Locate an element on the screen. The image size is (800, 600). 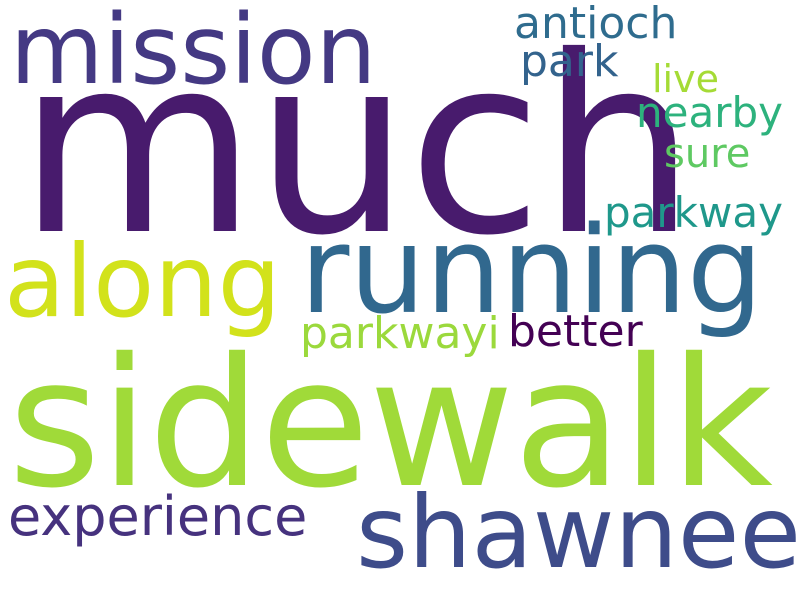
word-sure: sure is located at coordinates (707, 154).